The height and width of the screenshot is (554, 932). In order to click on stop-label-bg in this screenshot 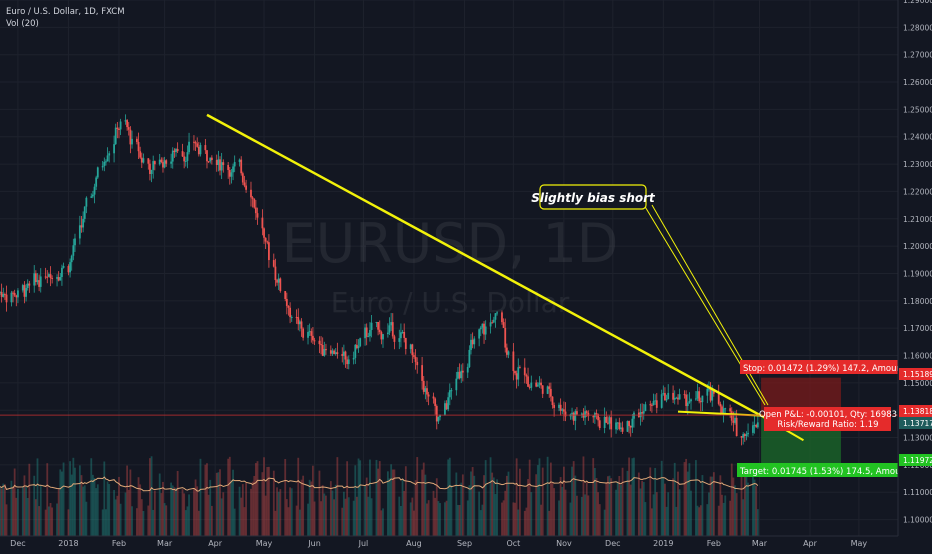, I will do `click(819, 367)`.